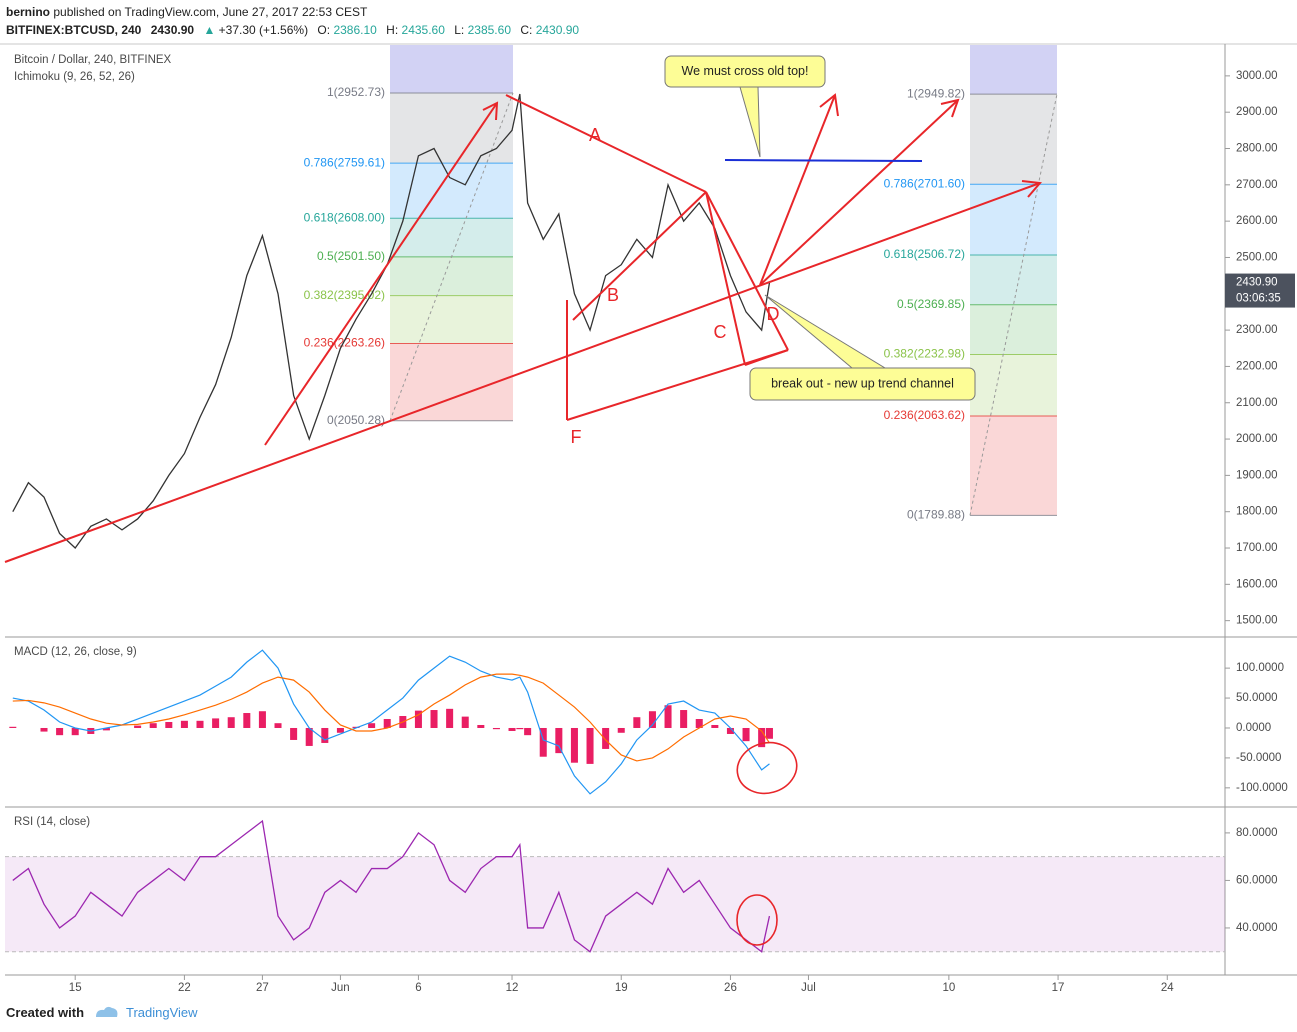 Image resolution: width=1297 pixels, height=1032 pixels. What do you see at coordinates (344, 295) in the screenshot?
I see `fib-label: 0.382(2395.02)` at bounding box center [344, 295].